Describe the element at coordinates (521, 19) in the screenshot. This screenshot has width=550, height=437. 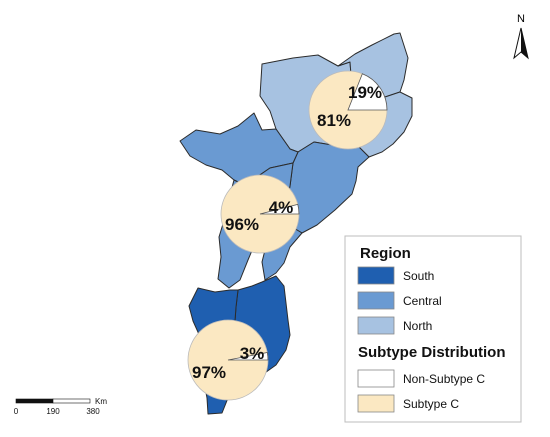
I see `north-label: N` at that location.